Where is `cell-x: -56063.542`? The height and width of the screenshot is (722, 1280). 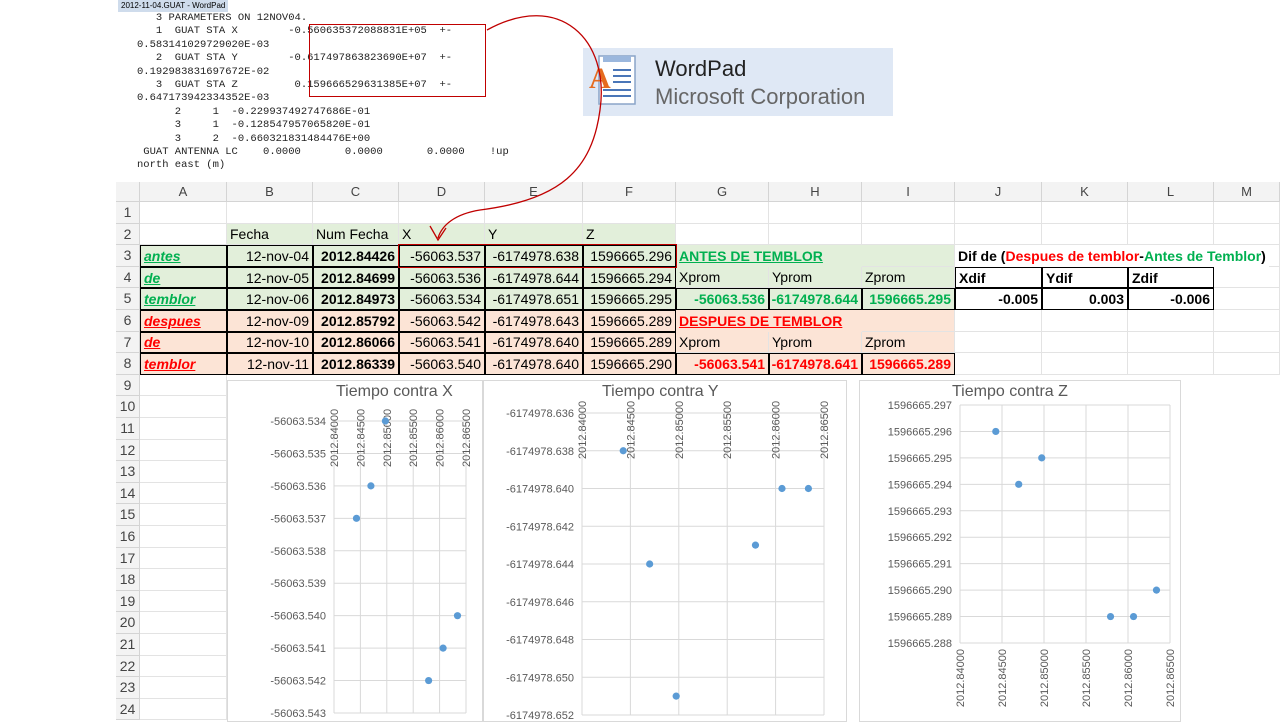
cell-x: -56063.542 is located at coordinates (442, 321).